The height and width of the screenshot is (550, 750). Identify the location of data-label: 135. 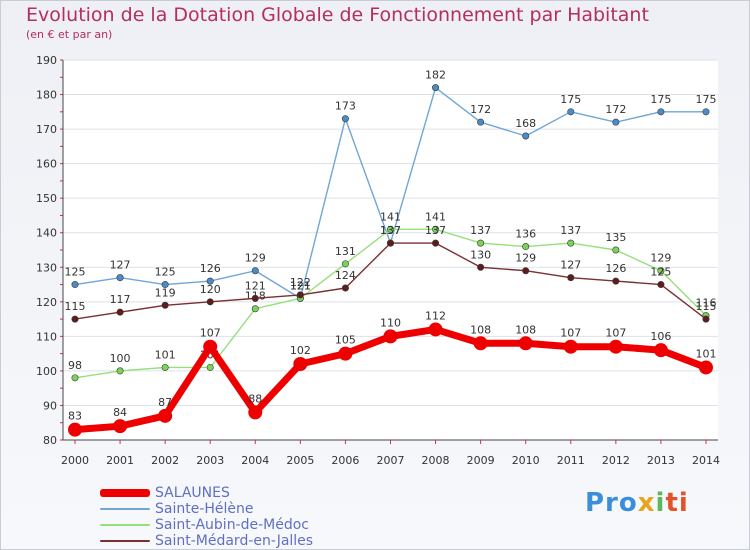
(615, 237).